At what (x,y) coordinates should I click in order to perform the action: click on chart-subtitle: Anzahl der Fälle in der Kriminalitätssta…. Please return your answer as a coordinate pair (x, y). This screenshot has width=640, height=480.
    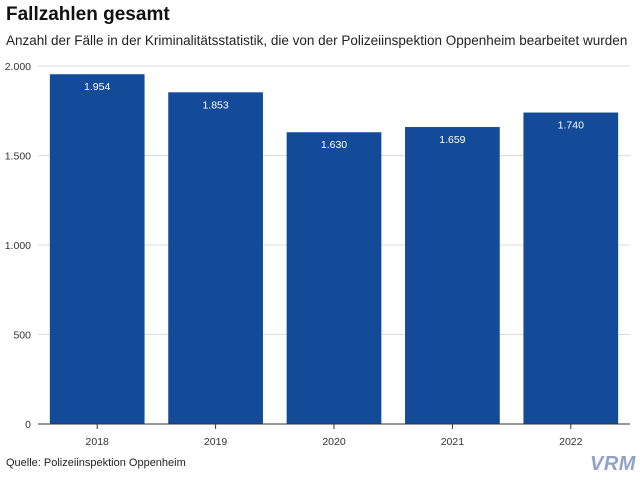
    Looking at the image, I should click on (317, 40).